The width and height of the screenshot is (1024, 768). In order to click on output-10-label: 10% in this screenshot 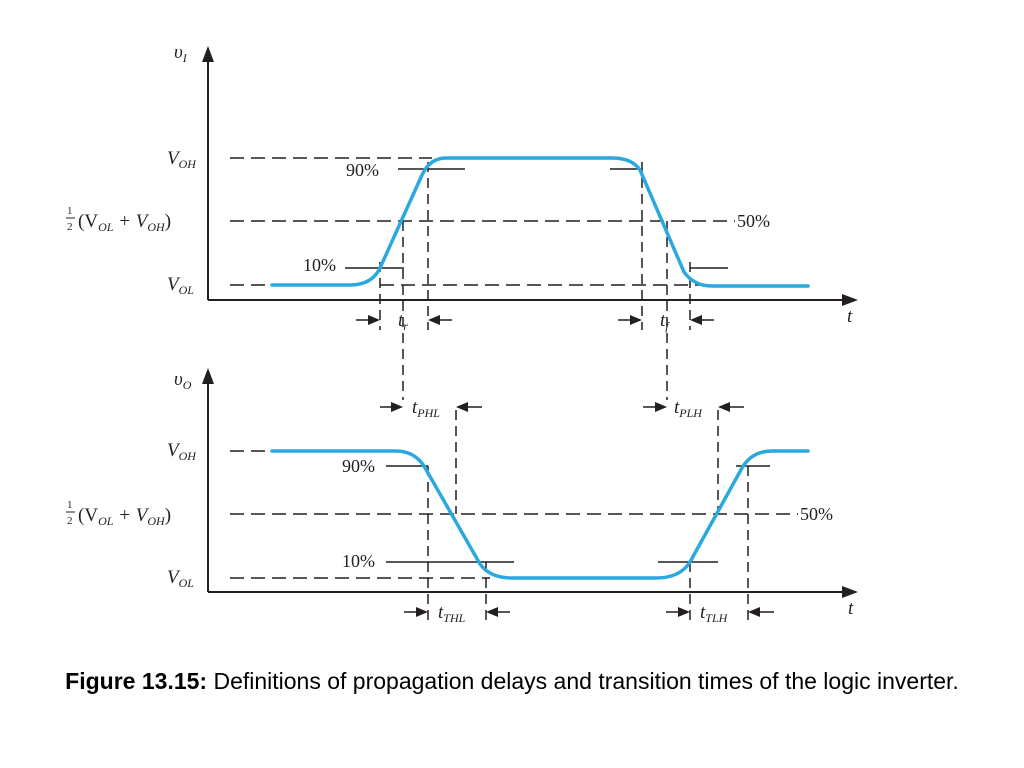, I will do `click(358, 561)`.